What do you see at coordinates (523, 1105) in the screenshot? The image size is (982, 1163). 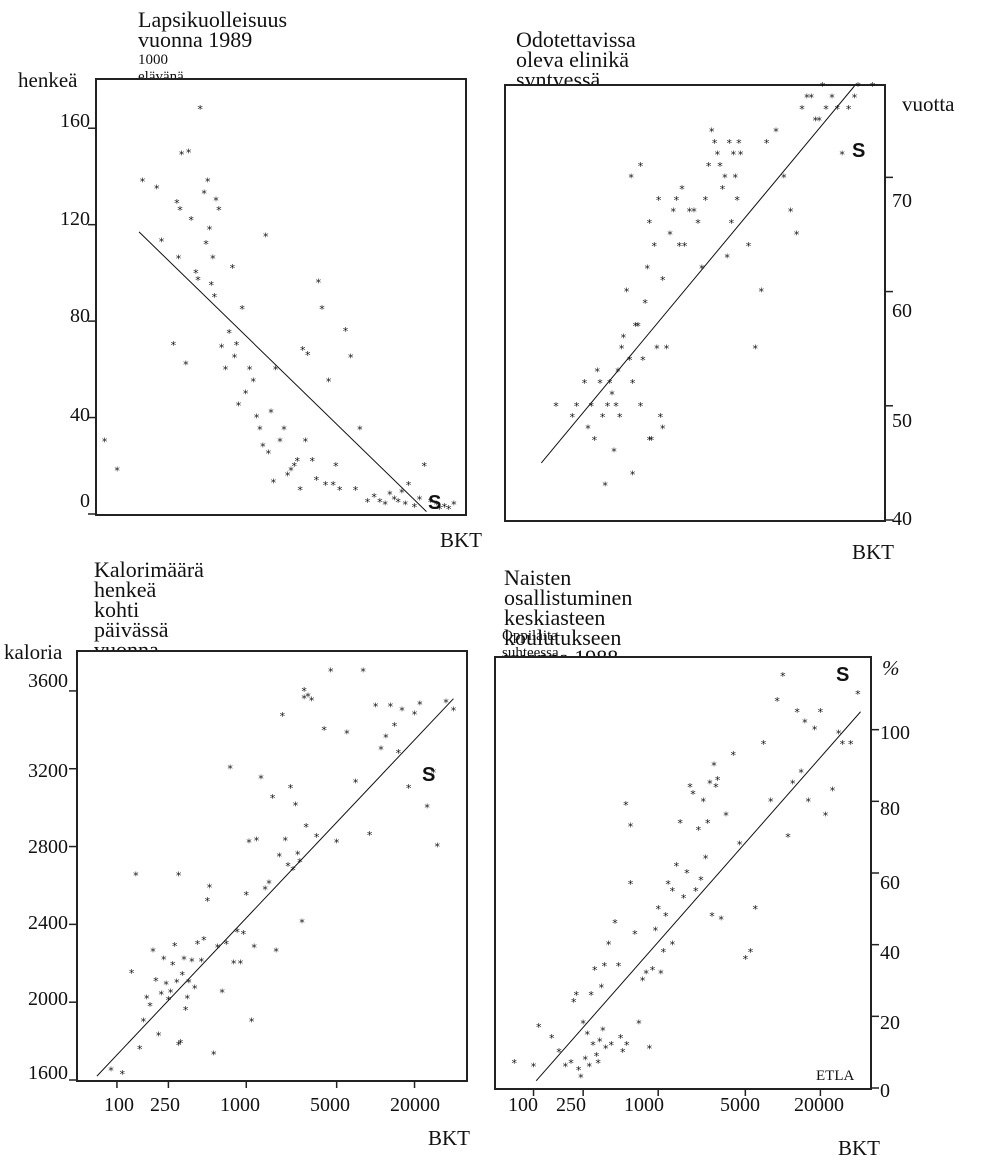 I see `x-tick-label: 100` at bounding box center [523, 1105].